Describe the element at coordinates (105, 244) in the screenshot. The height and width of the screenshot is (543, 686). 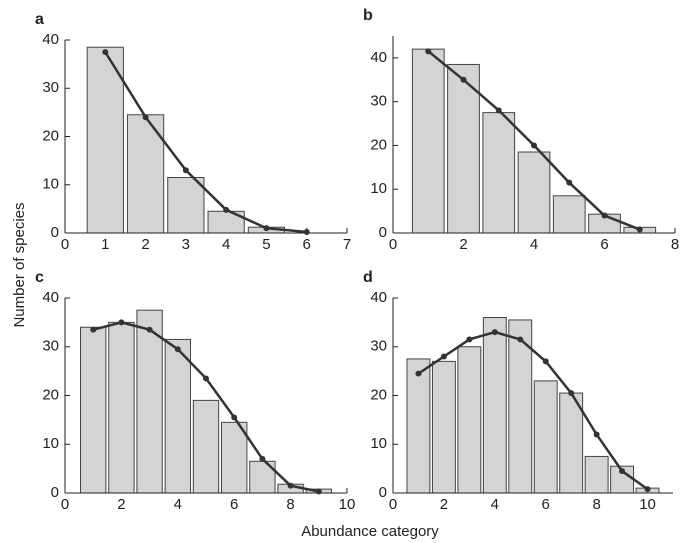
I see `x-tick-label: 1` at that location.